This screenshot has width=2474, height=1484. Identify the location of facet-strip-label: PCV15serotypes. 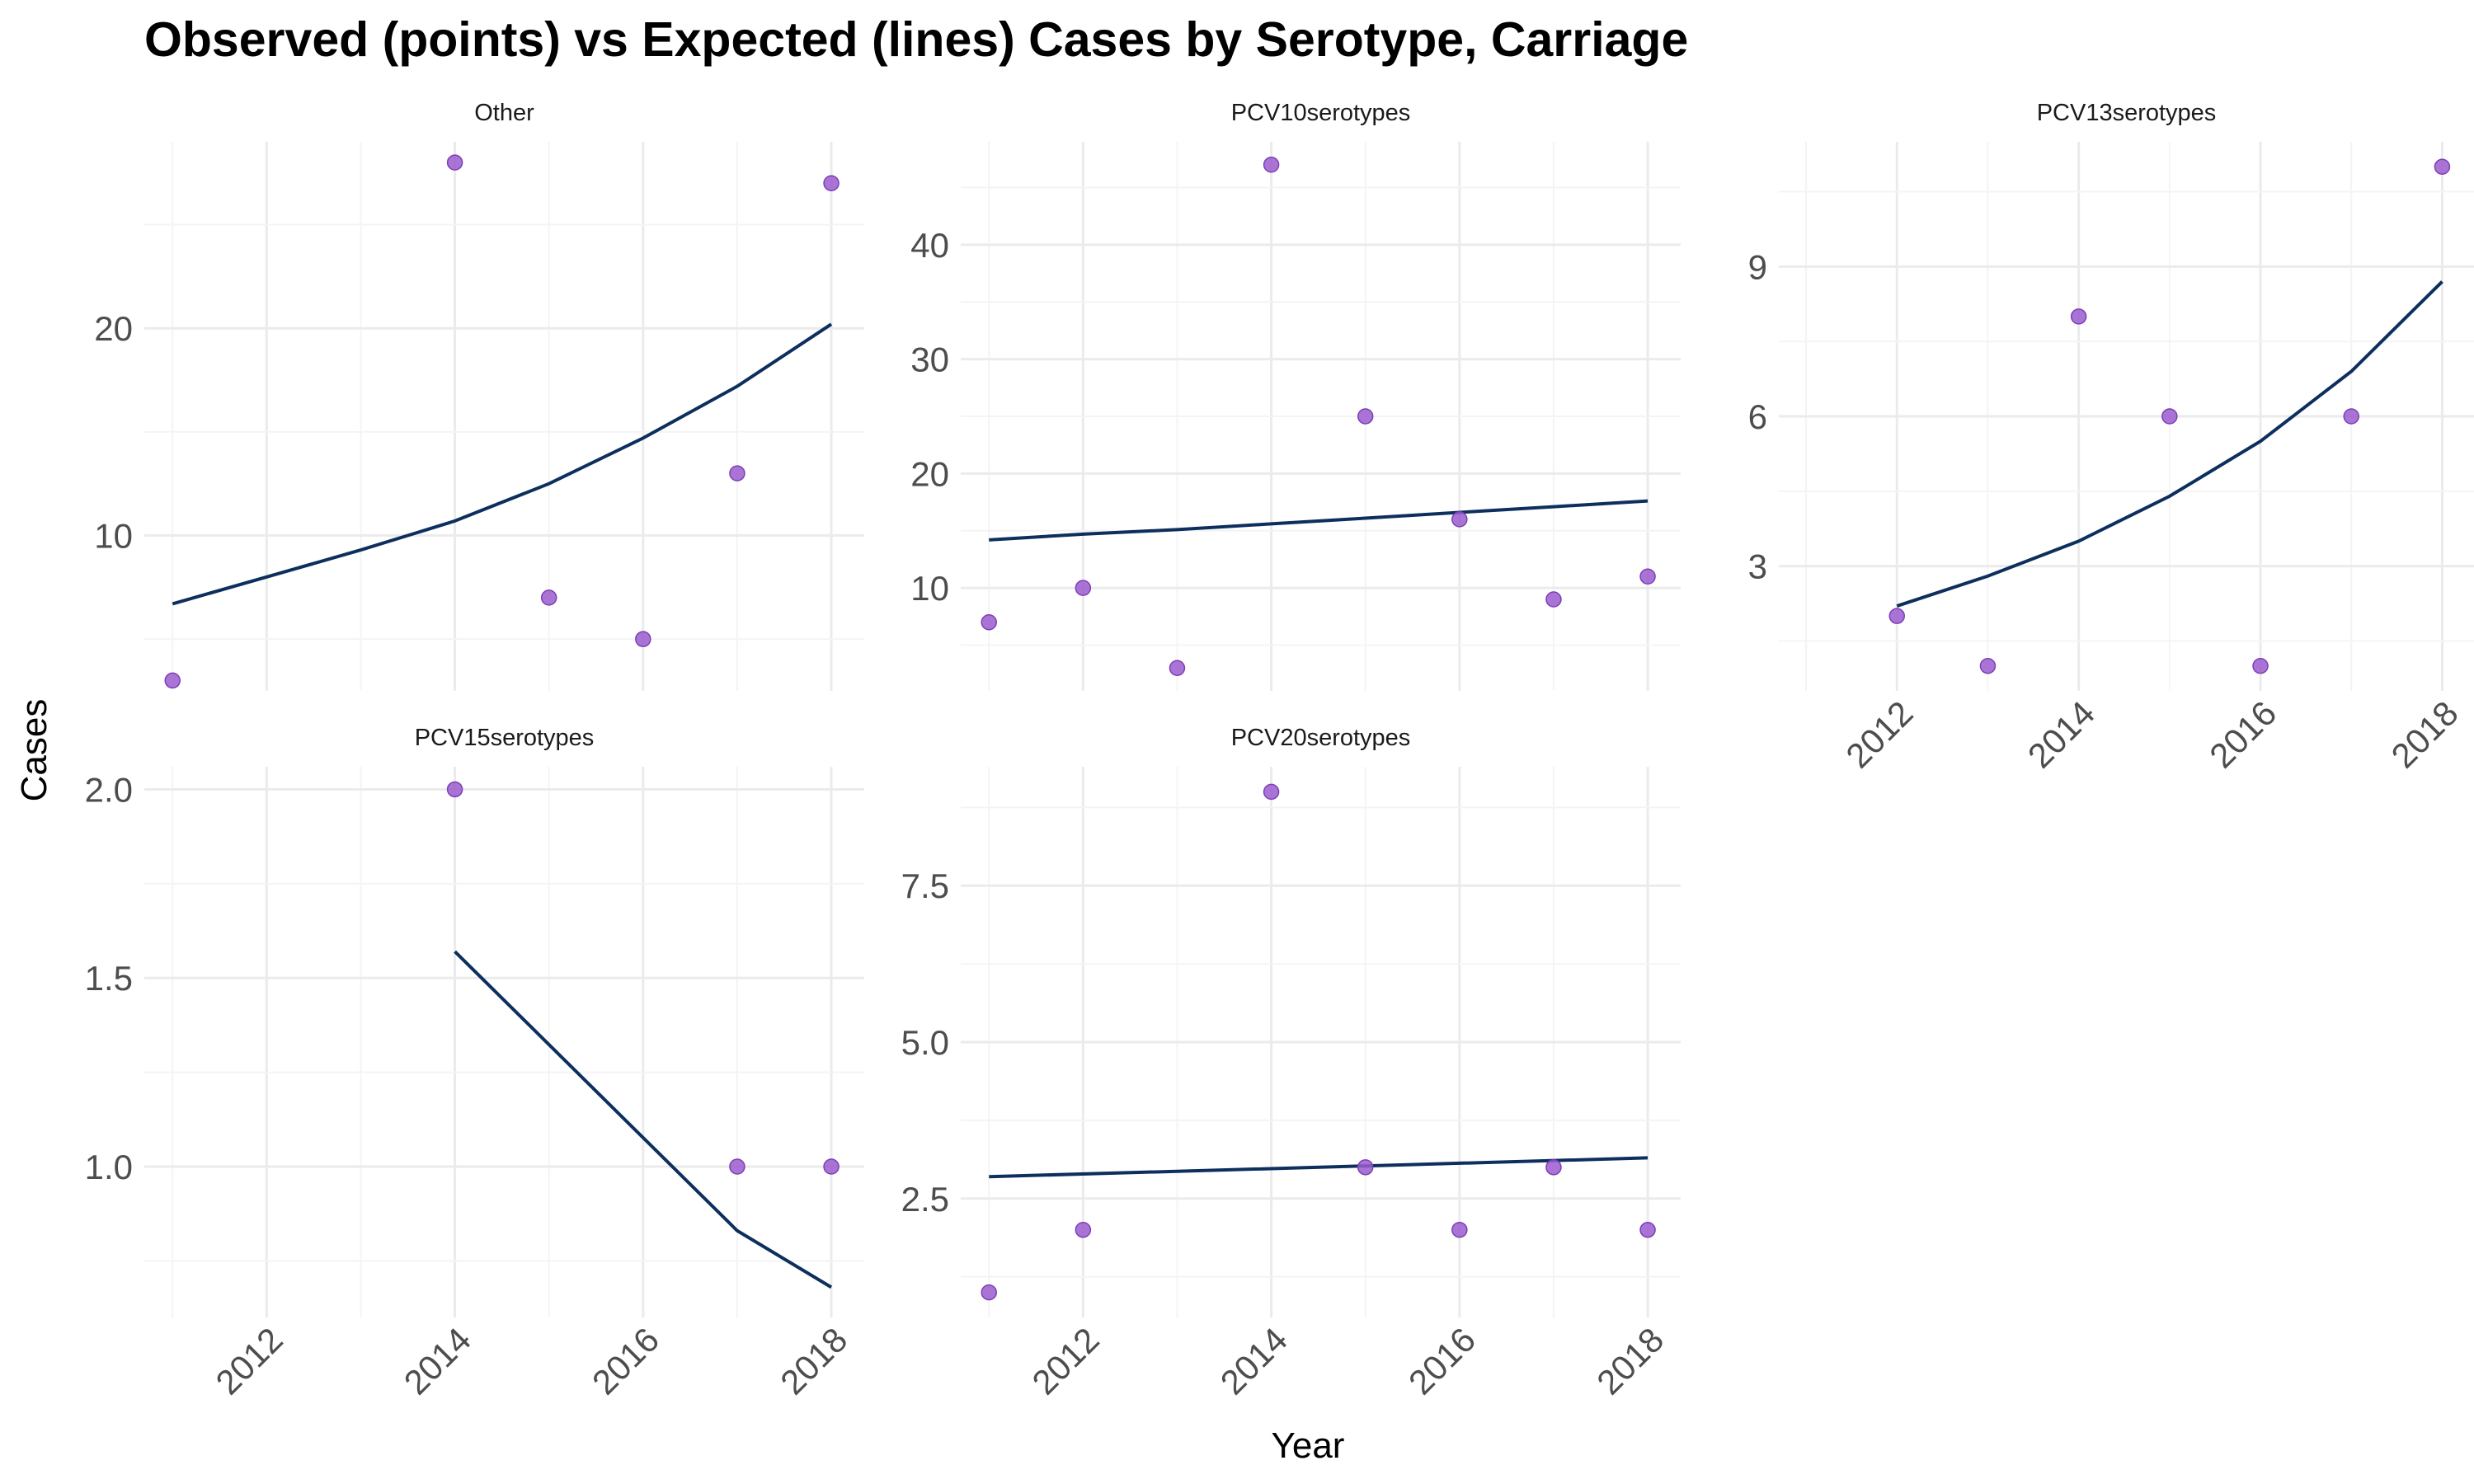
(505, 738).